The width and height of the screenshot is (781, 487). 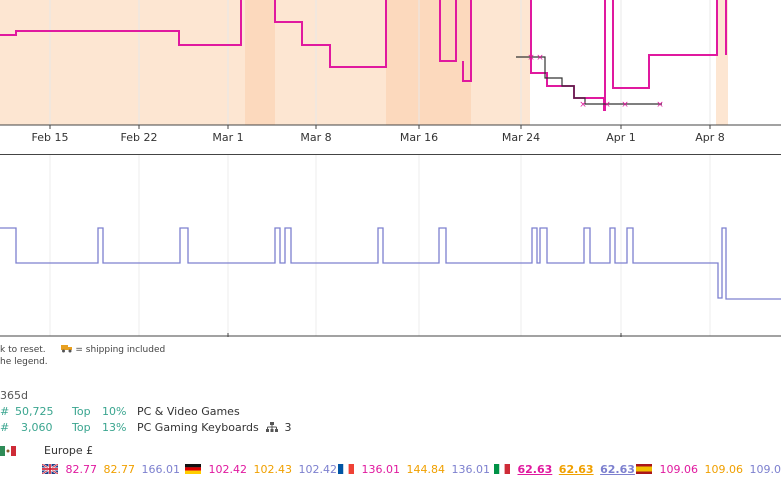 I want to click on subcategory-link: PC Gaming Keyboards, so click(x=198, y=427).